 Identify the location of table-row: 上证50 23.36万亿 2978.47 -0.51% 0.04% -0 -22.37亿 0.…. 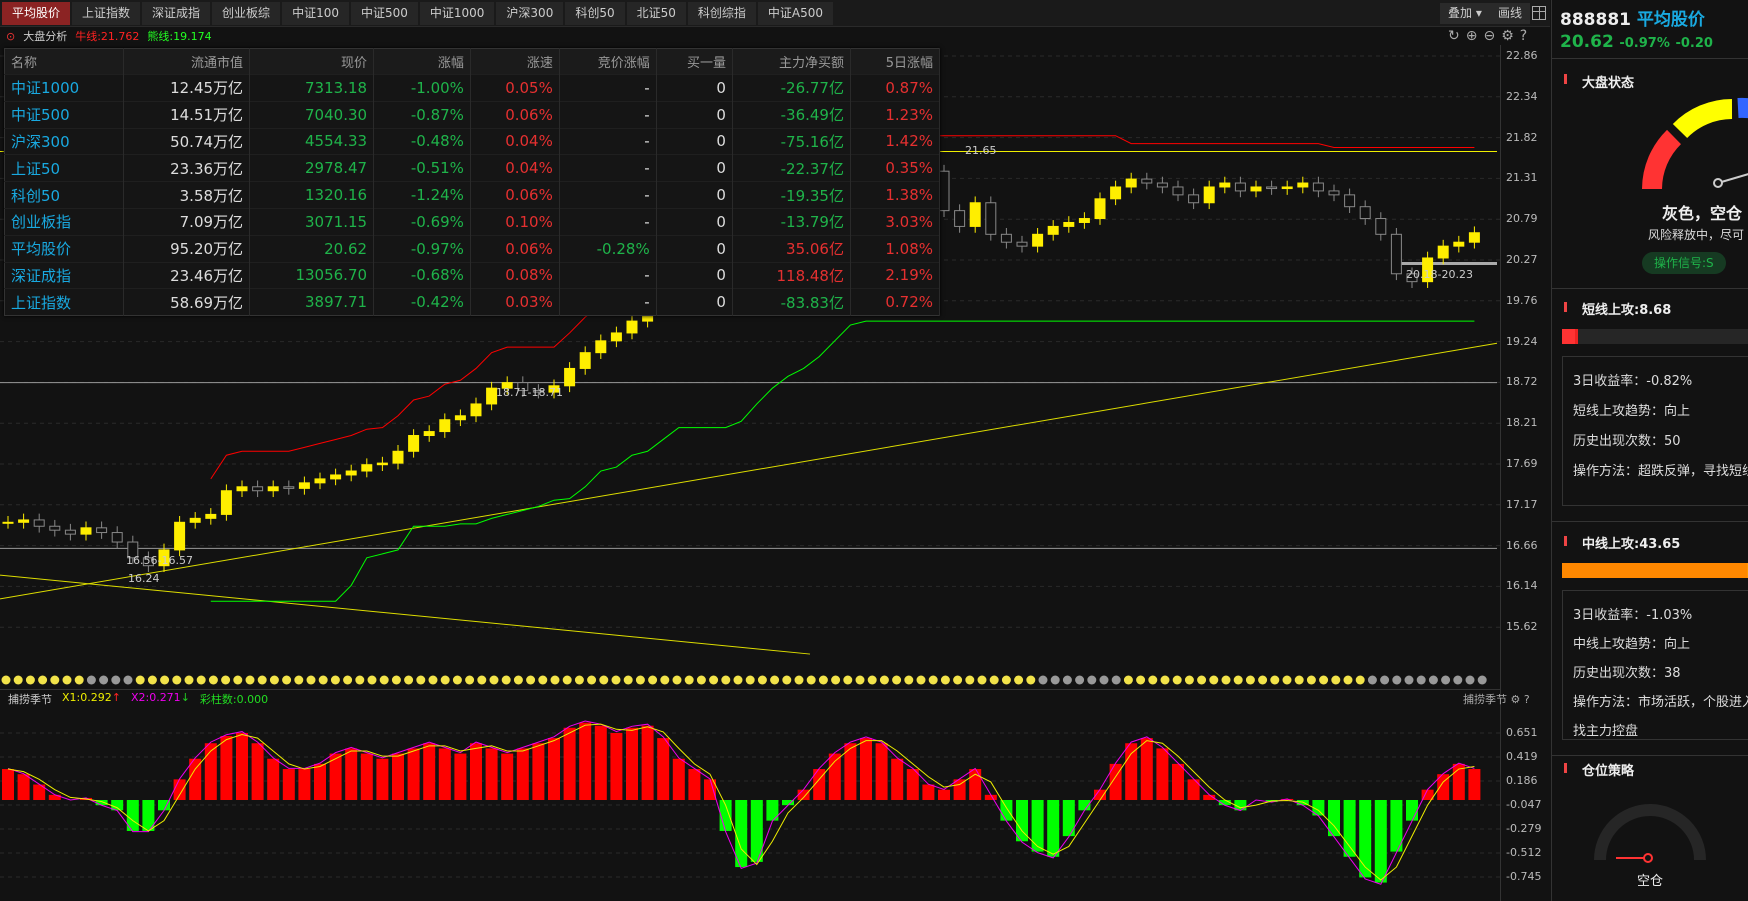
(472, 168).